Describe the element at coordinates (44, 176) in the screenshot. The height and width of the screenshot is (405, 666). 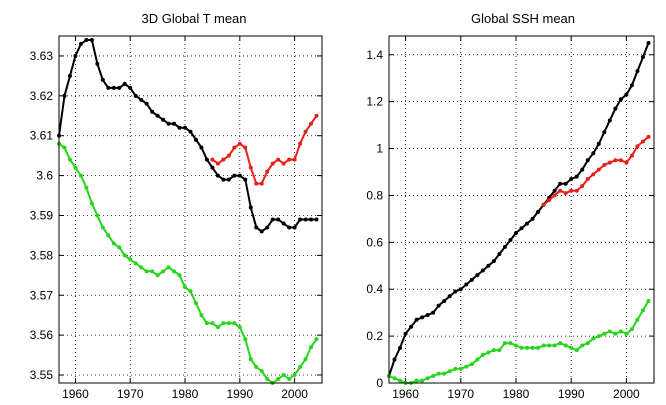
I see `y-tick-label: 3.6` at that location.